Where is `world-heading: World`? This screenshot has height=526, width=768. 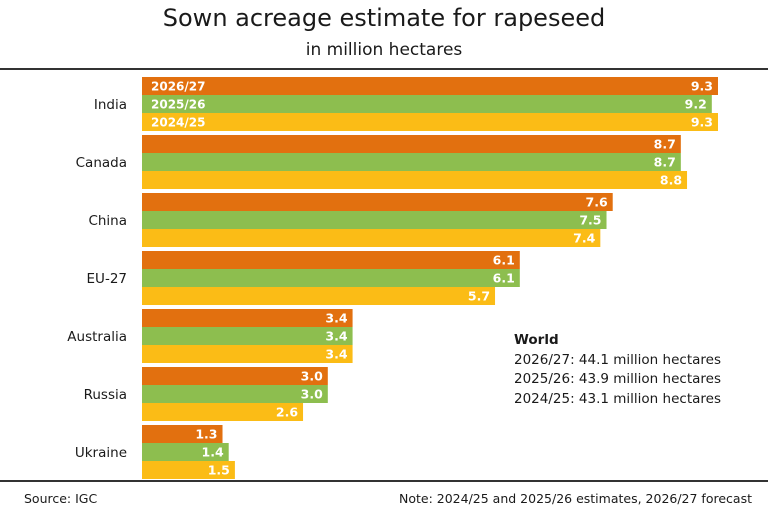 world-heading: World is located at coordinates (536, 340).